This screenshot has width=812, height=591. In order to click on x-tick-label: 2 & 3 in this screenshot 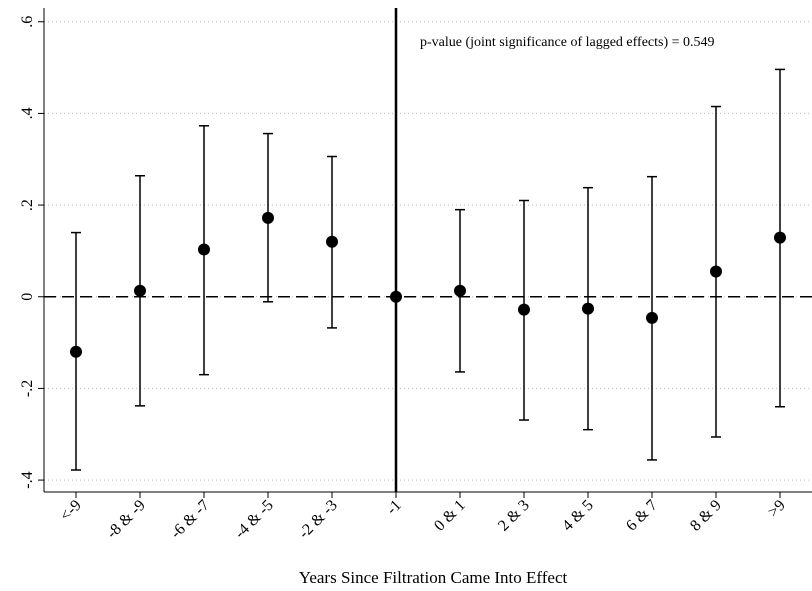, I will do `click(514, 516)`.